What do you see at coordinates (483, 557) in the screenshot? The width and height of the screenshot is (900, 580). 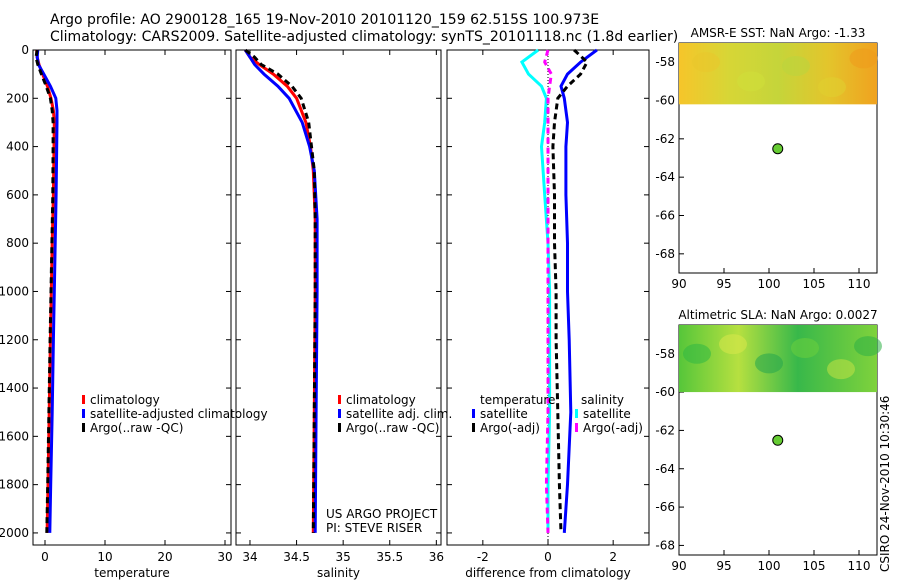 I see `difference-xtick-label: -2` at bounding box center [483, 557].